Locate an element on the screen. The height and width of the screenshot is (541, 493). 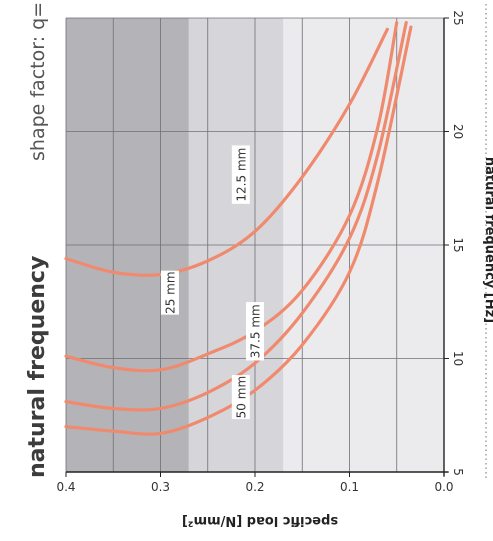
x-axis-title: natural frequency [Hz] is located at coordinates (487, 240).